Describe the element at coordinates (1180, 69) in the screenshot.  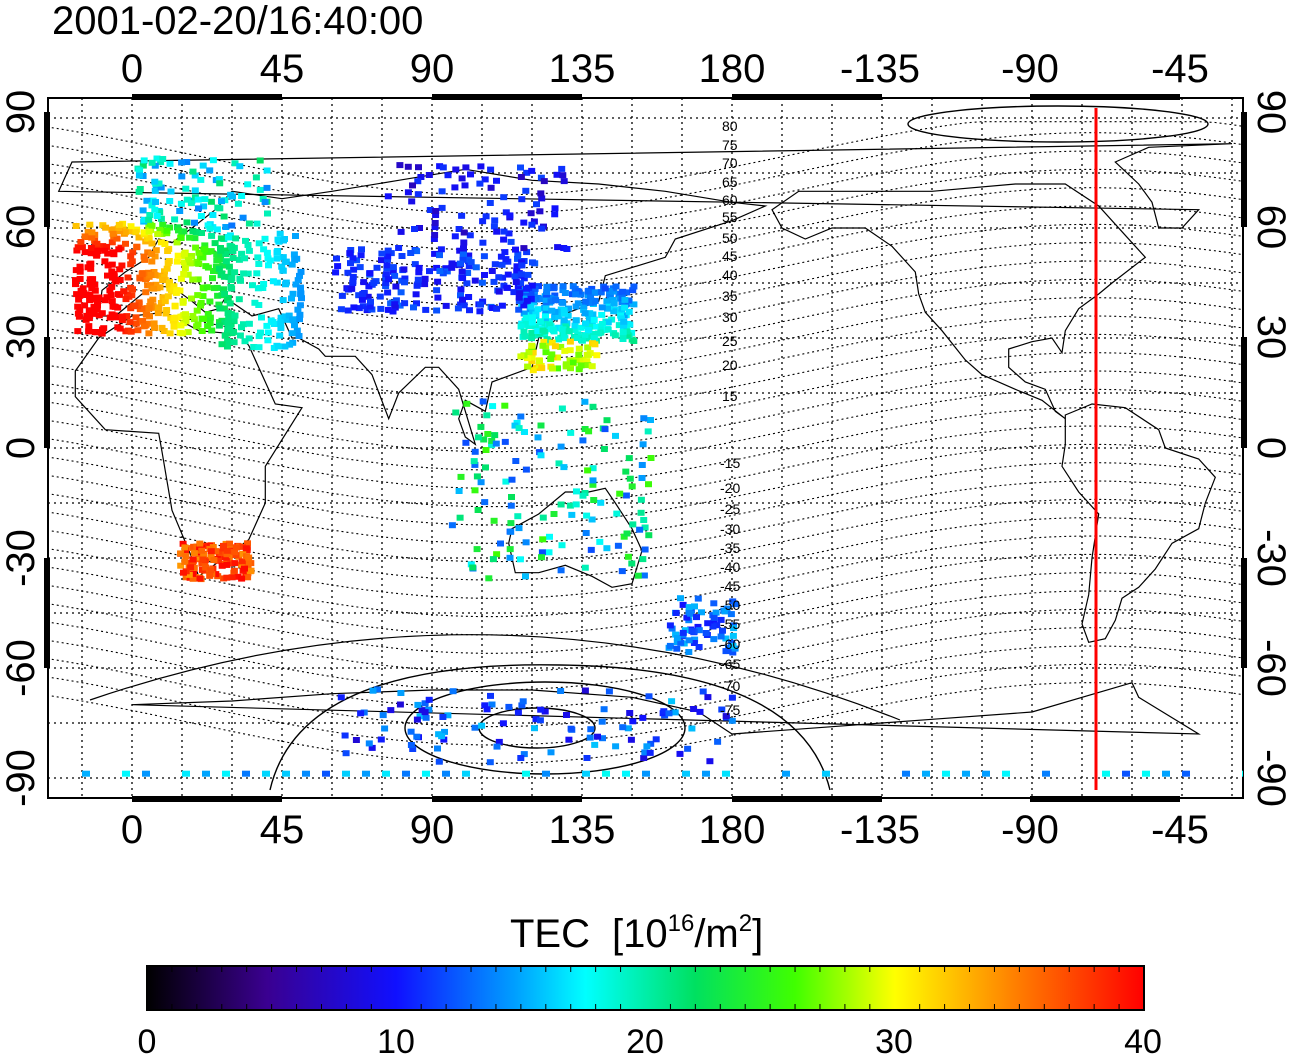
I see `top-lon-label: -45` at that location.